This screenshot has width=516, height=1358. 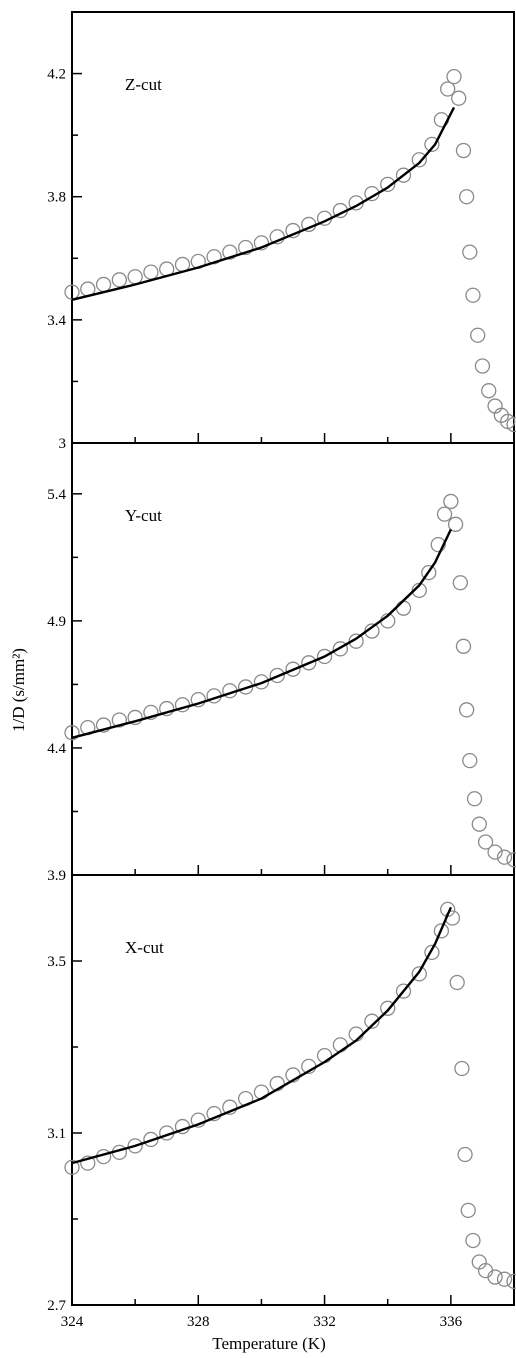 What do you see at coordinates (56, 749) in the screenshot?
I see `y-tick-label: 4.4` at bounding box center [56, 749].